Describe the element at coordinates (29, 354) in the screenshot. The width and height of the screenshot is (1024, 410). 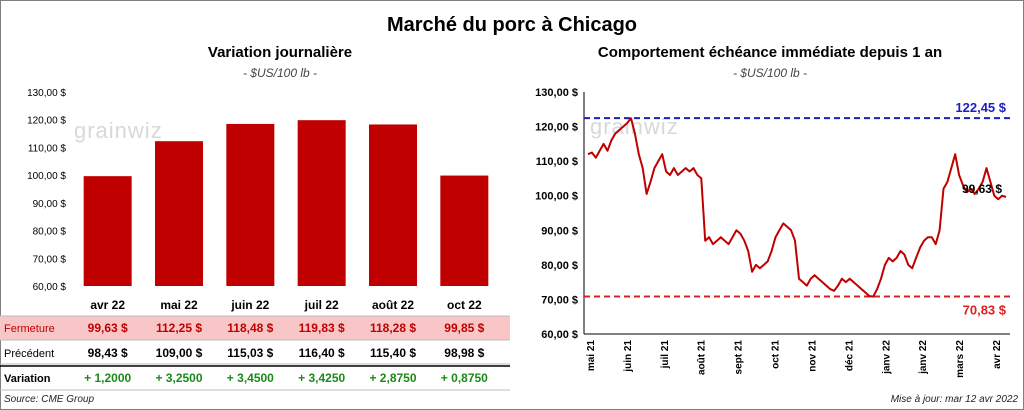
I see `table-row-label: Précédent` at that location.